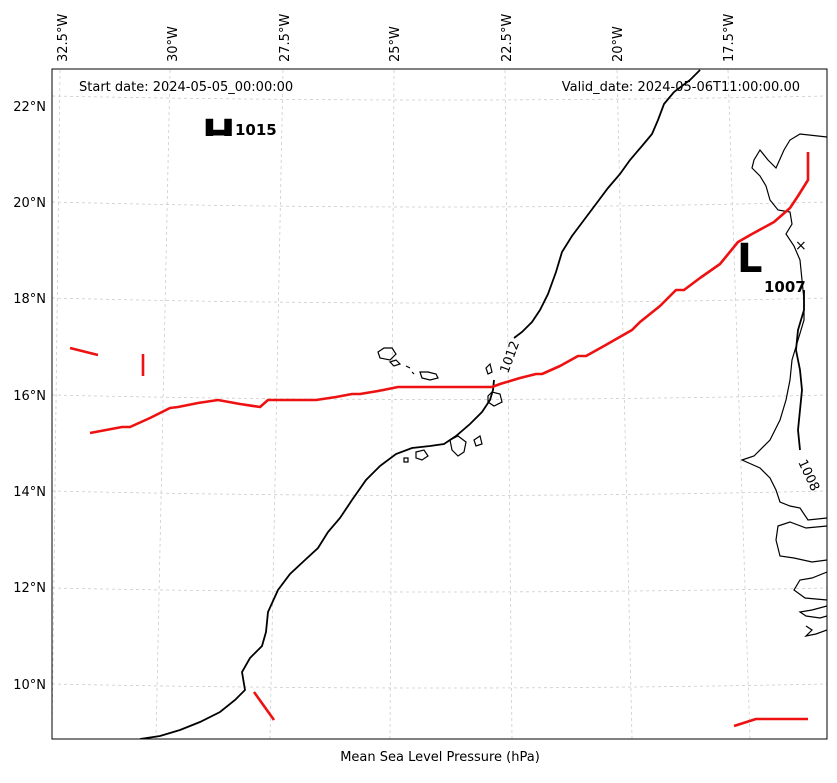  What do you see at coordinates (507, 38) in the screenshot?
I see `lon-tick: 22.5°W` at bounding box center [507, 38].